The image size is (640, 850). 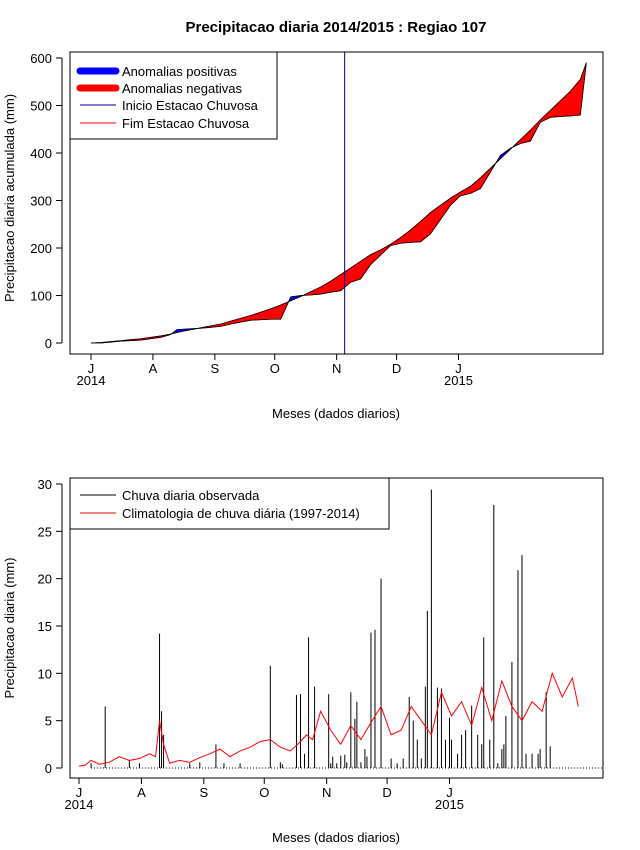 I want to click on legend-label-climatology: Climatologia de chuva diária (1997-2014), so click(x=241, y=513).